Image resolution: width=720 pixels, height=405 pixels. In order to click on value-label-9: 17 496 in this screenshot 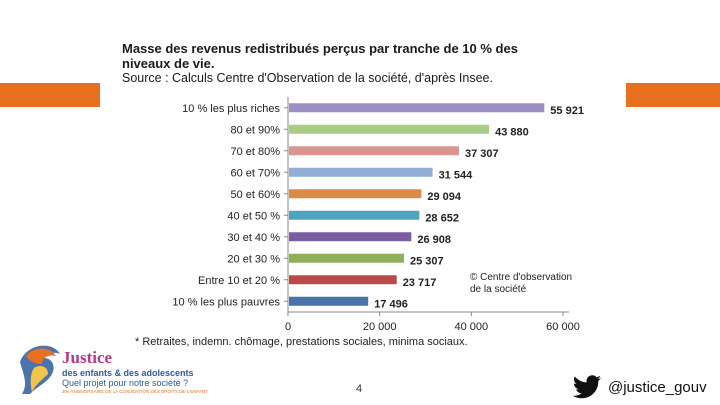, I will do `click(391, 304)`.